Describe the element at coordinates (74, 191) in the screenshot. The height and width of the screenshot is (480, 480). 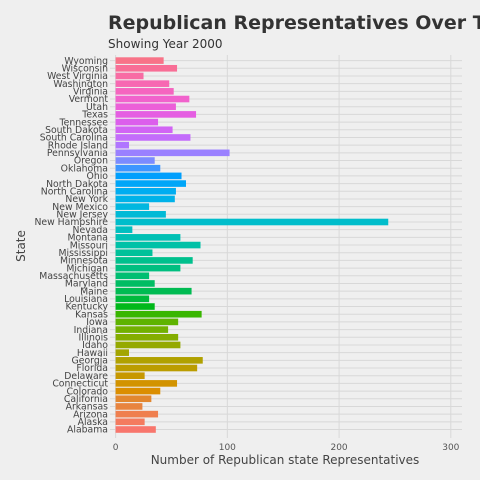
I see `y-tick-label: North Carolina` at that location.